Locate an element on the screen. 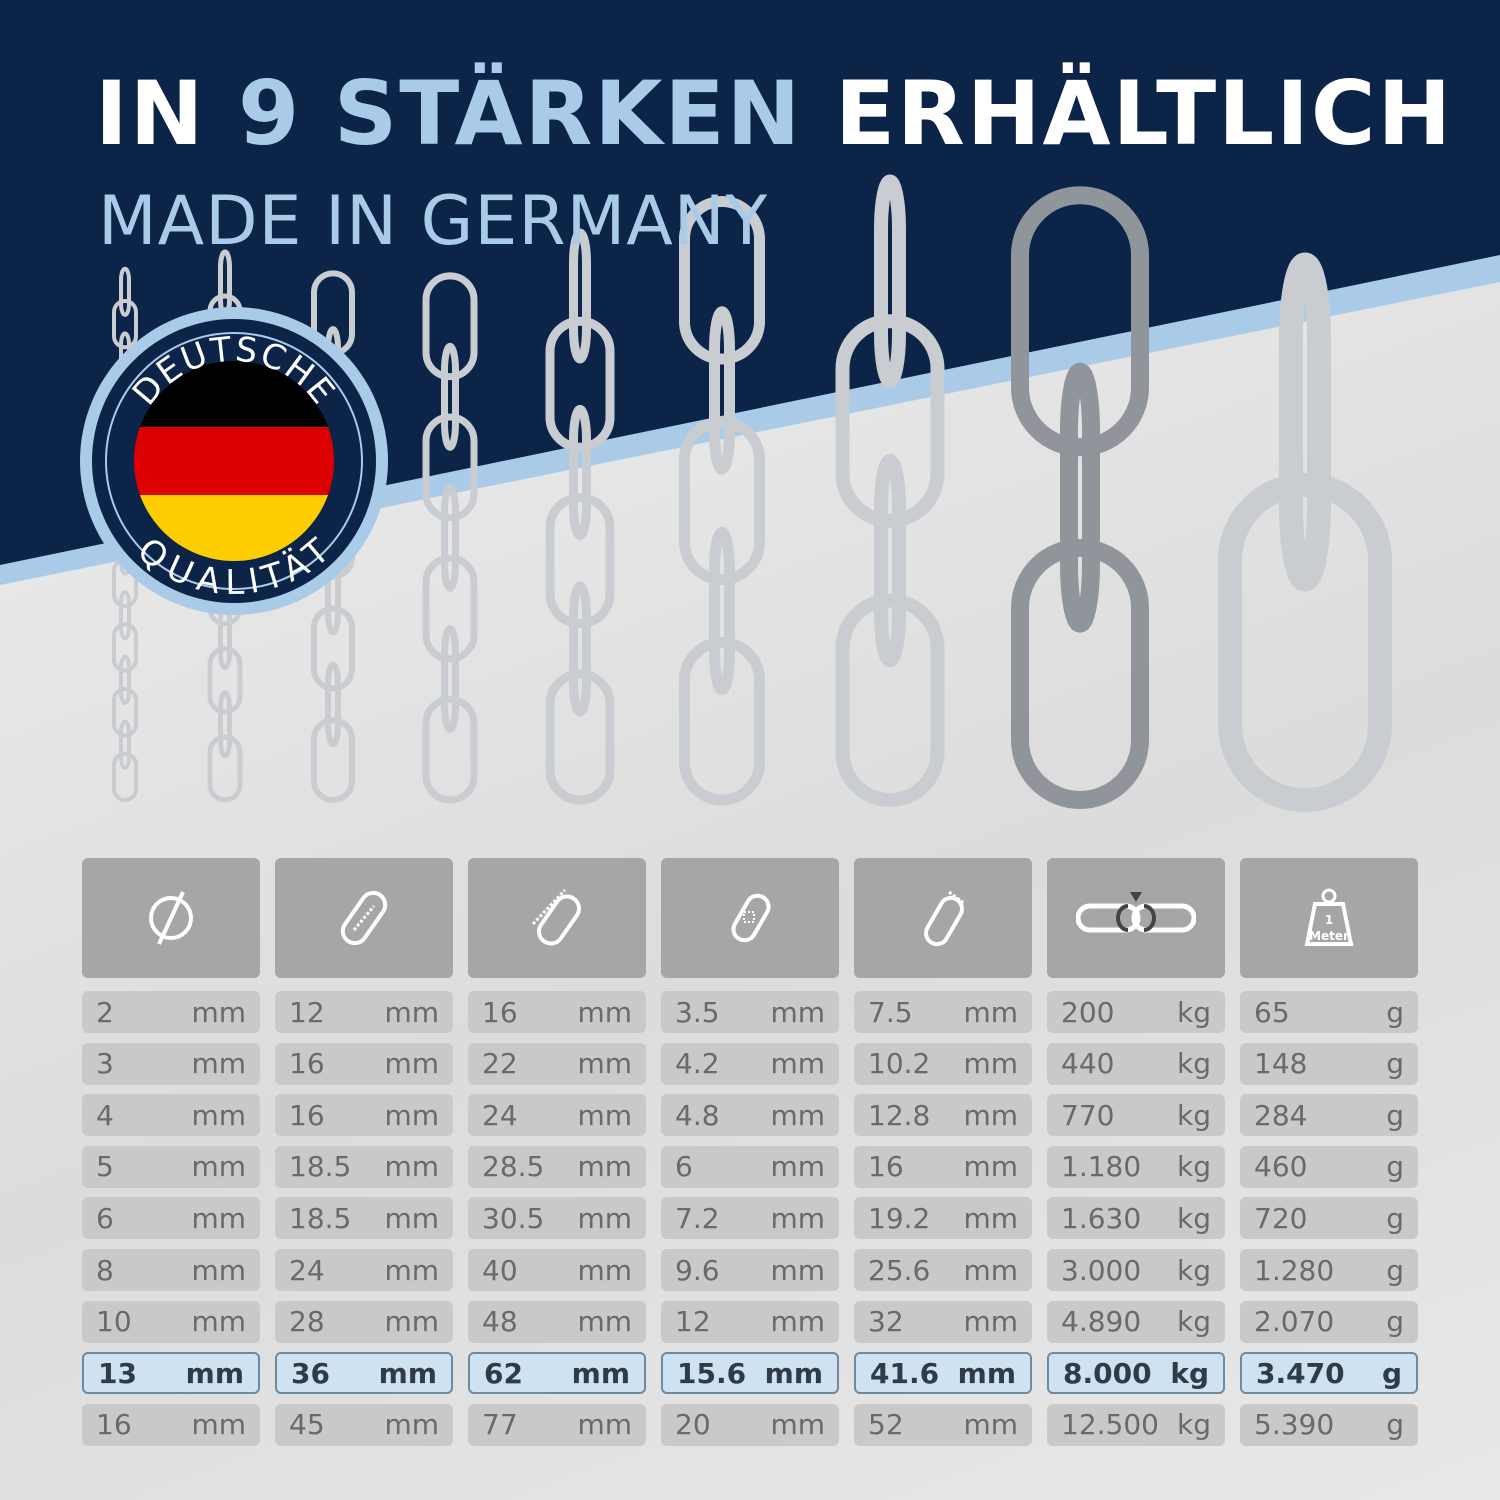  outer-width-icon is located at coordinates (945, 918).